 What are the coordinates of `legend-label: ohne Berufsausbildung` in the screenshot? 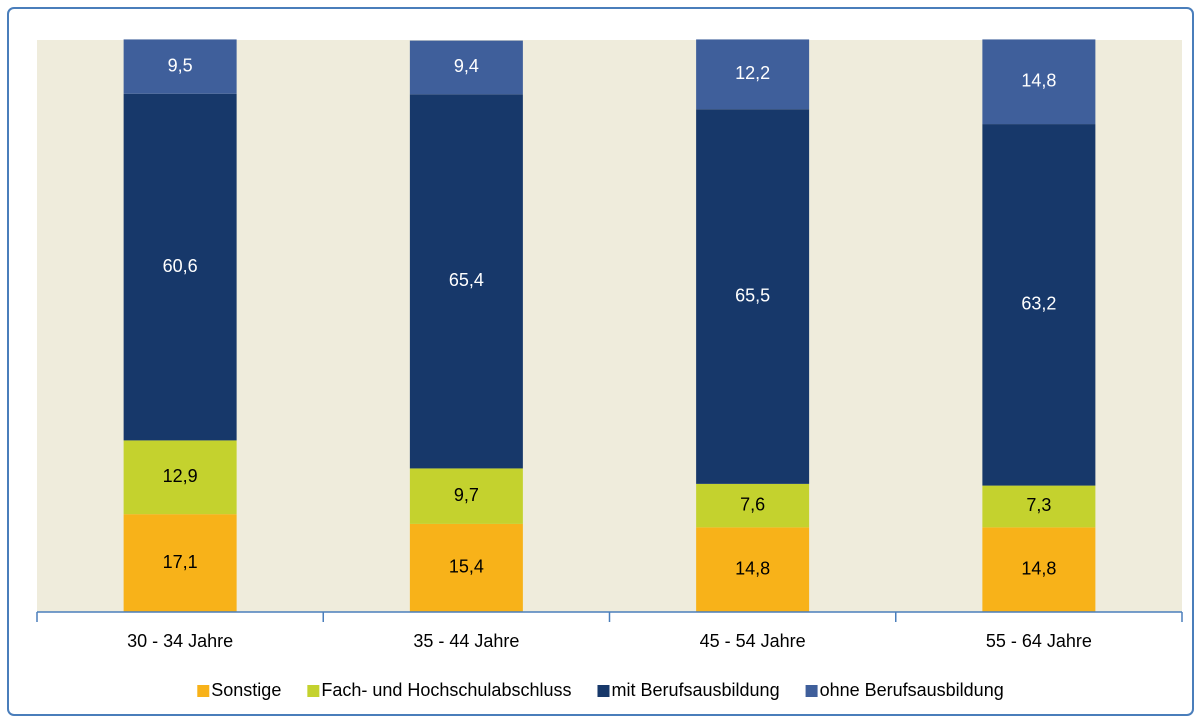 It's located at (912, 690).